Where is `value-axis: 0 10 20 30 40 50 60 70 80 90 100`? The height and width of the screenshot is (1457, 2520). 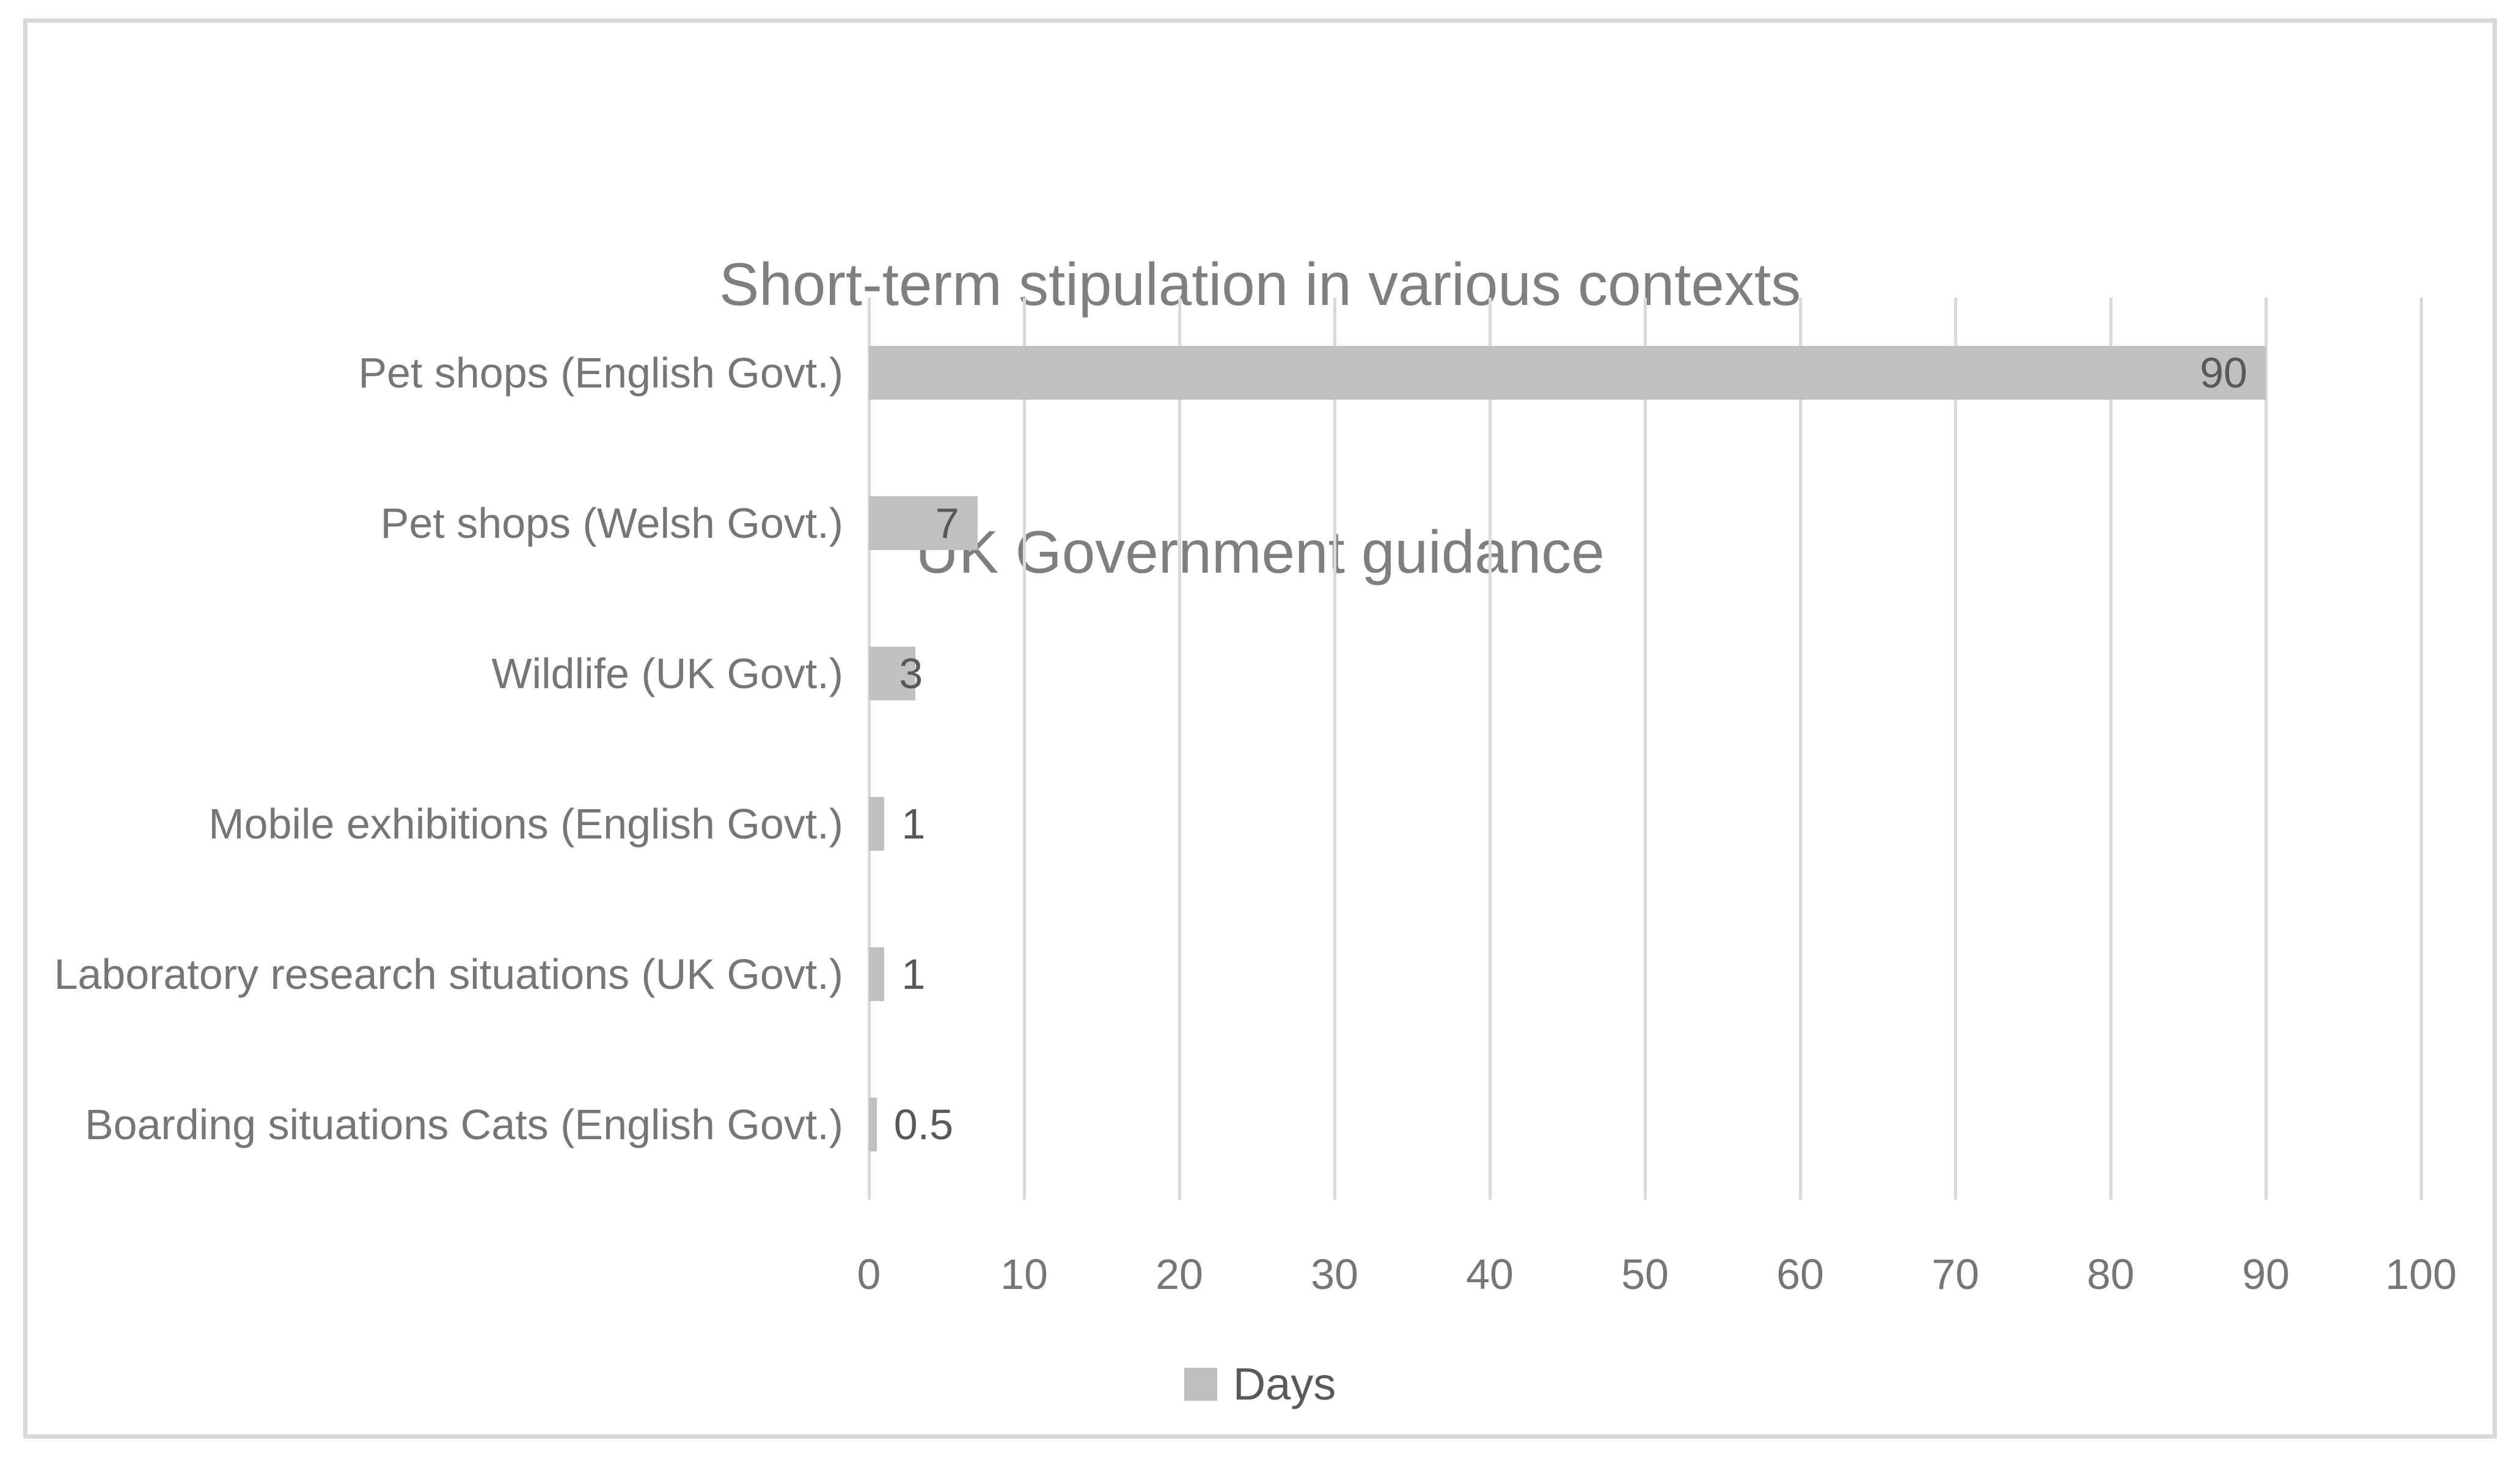 value-axis: 0 10 20 30 40 50 60 70 80 90 100 is located at coordinates (1657, 1277).